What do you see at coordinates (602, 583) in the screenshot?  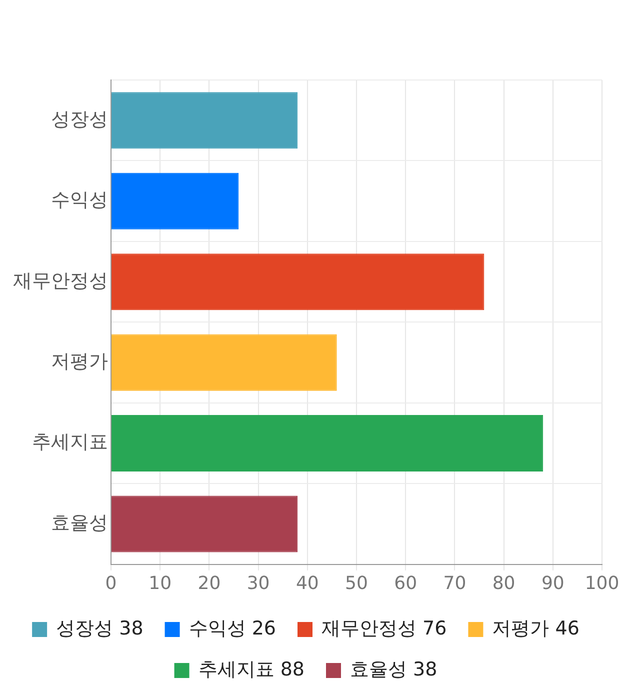 I see `x-tick-label: 100` at bounding box center [602, 583].